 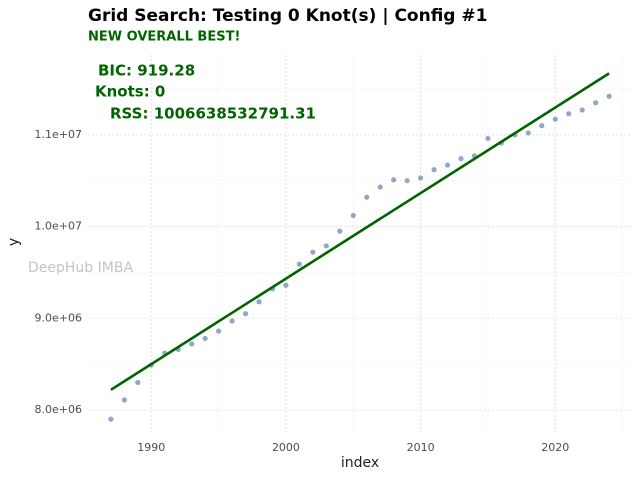 I want to click on x-tick-label: 2000, so click(x=286, y=447).